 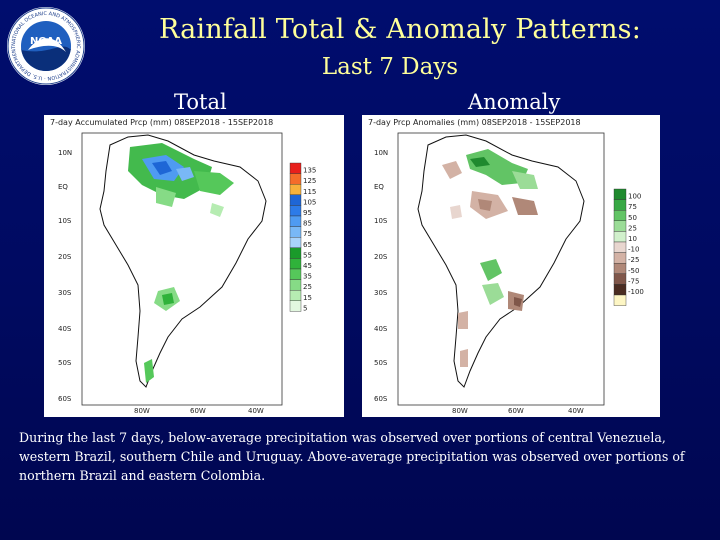 I want to click on total-legend-label-10: 35, so click(x=307, y=277).